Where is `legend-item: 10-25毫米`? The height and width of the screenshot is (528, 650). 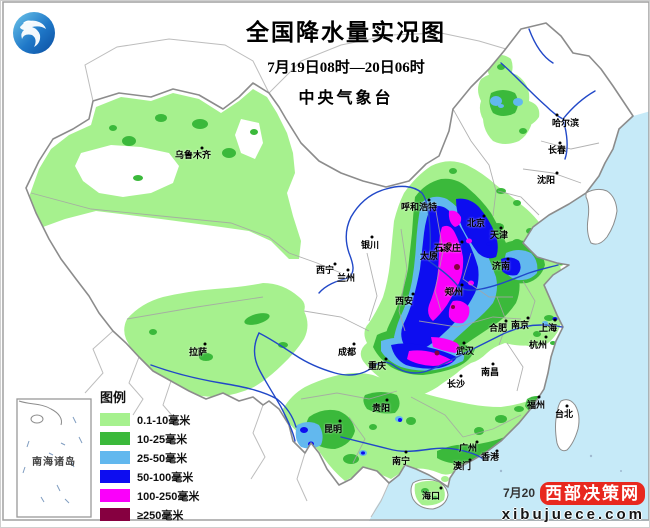
legend-item: 10-25毫米 is located at coordinates (149, 438).